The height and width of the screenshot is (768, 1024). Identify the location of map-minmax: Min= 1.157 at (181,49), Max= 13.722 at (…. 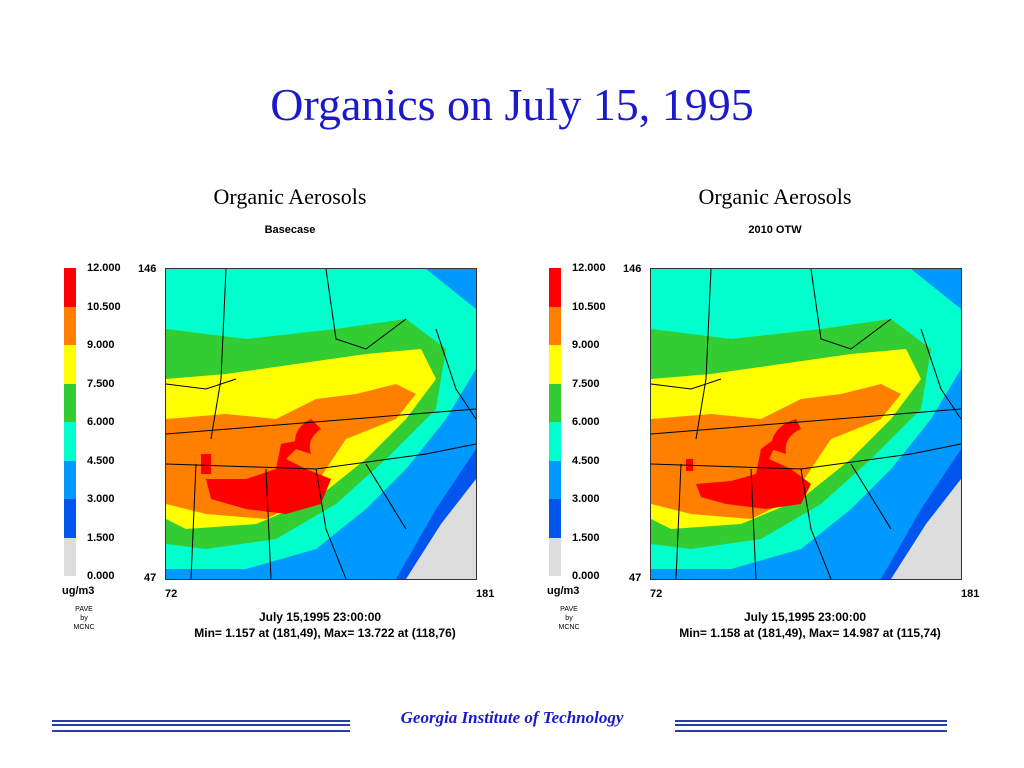
(325, 633).